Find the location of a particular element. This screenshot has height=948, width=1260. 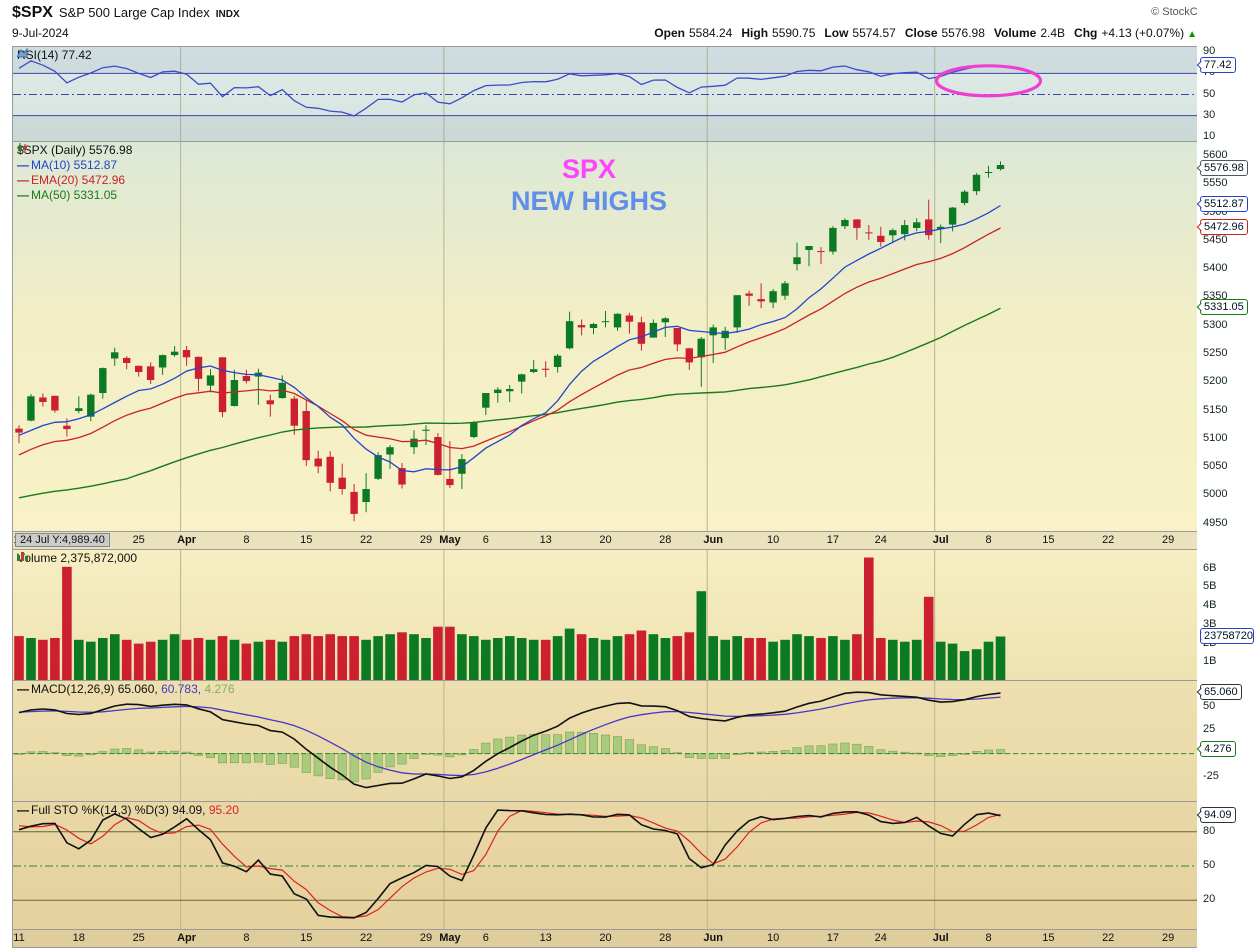

volume-value-callout: 2375872000 is located at coordinates (1227, 635).